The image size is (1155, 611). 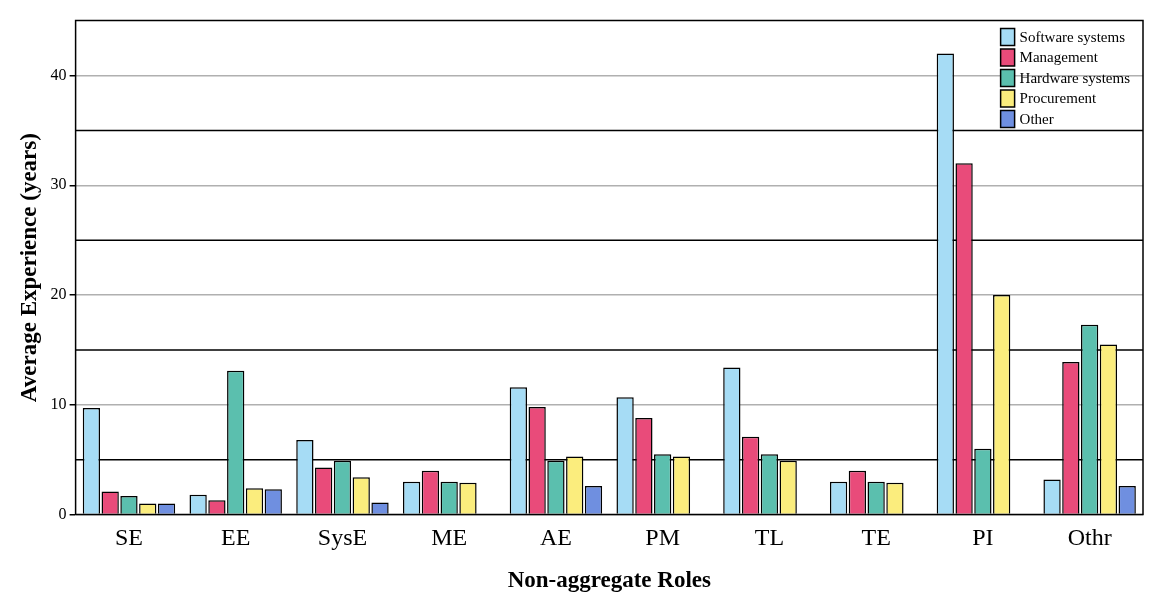 What do you see at coordinates (62, 513) in the screenshot?
I see `y-tick-label: 0` at bounding box center [62, 513].